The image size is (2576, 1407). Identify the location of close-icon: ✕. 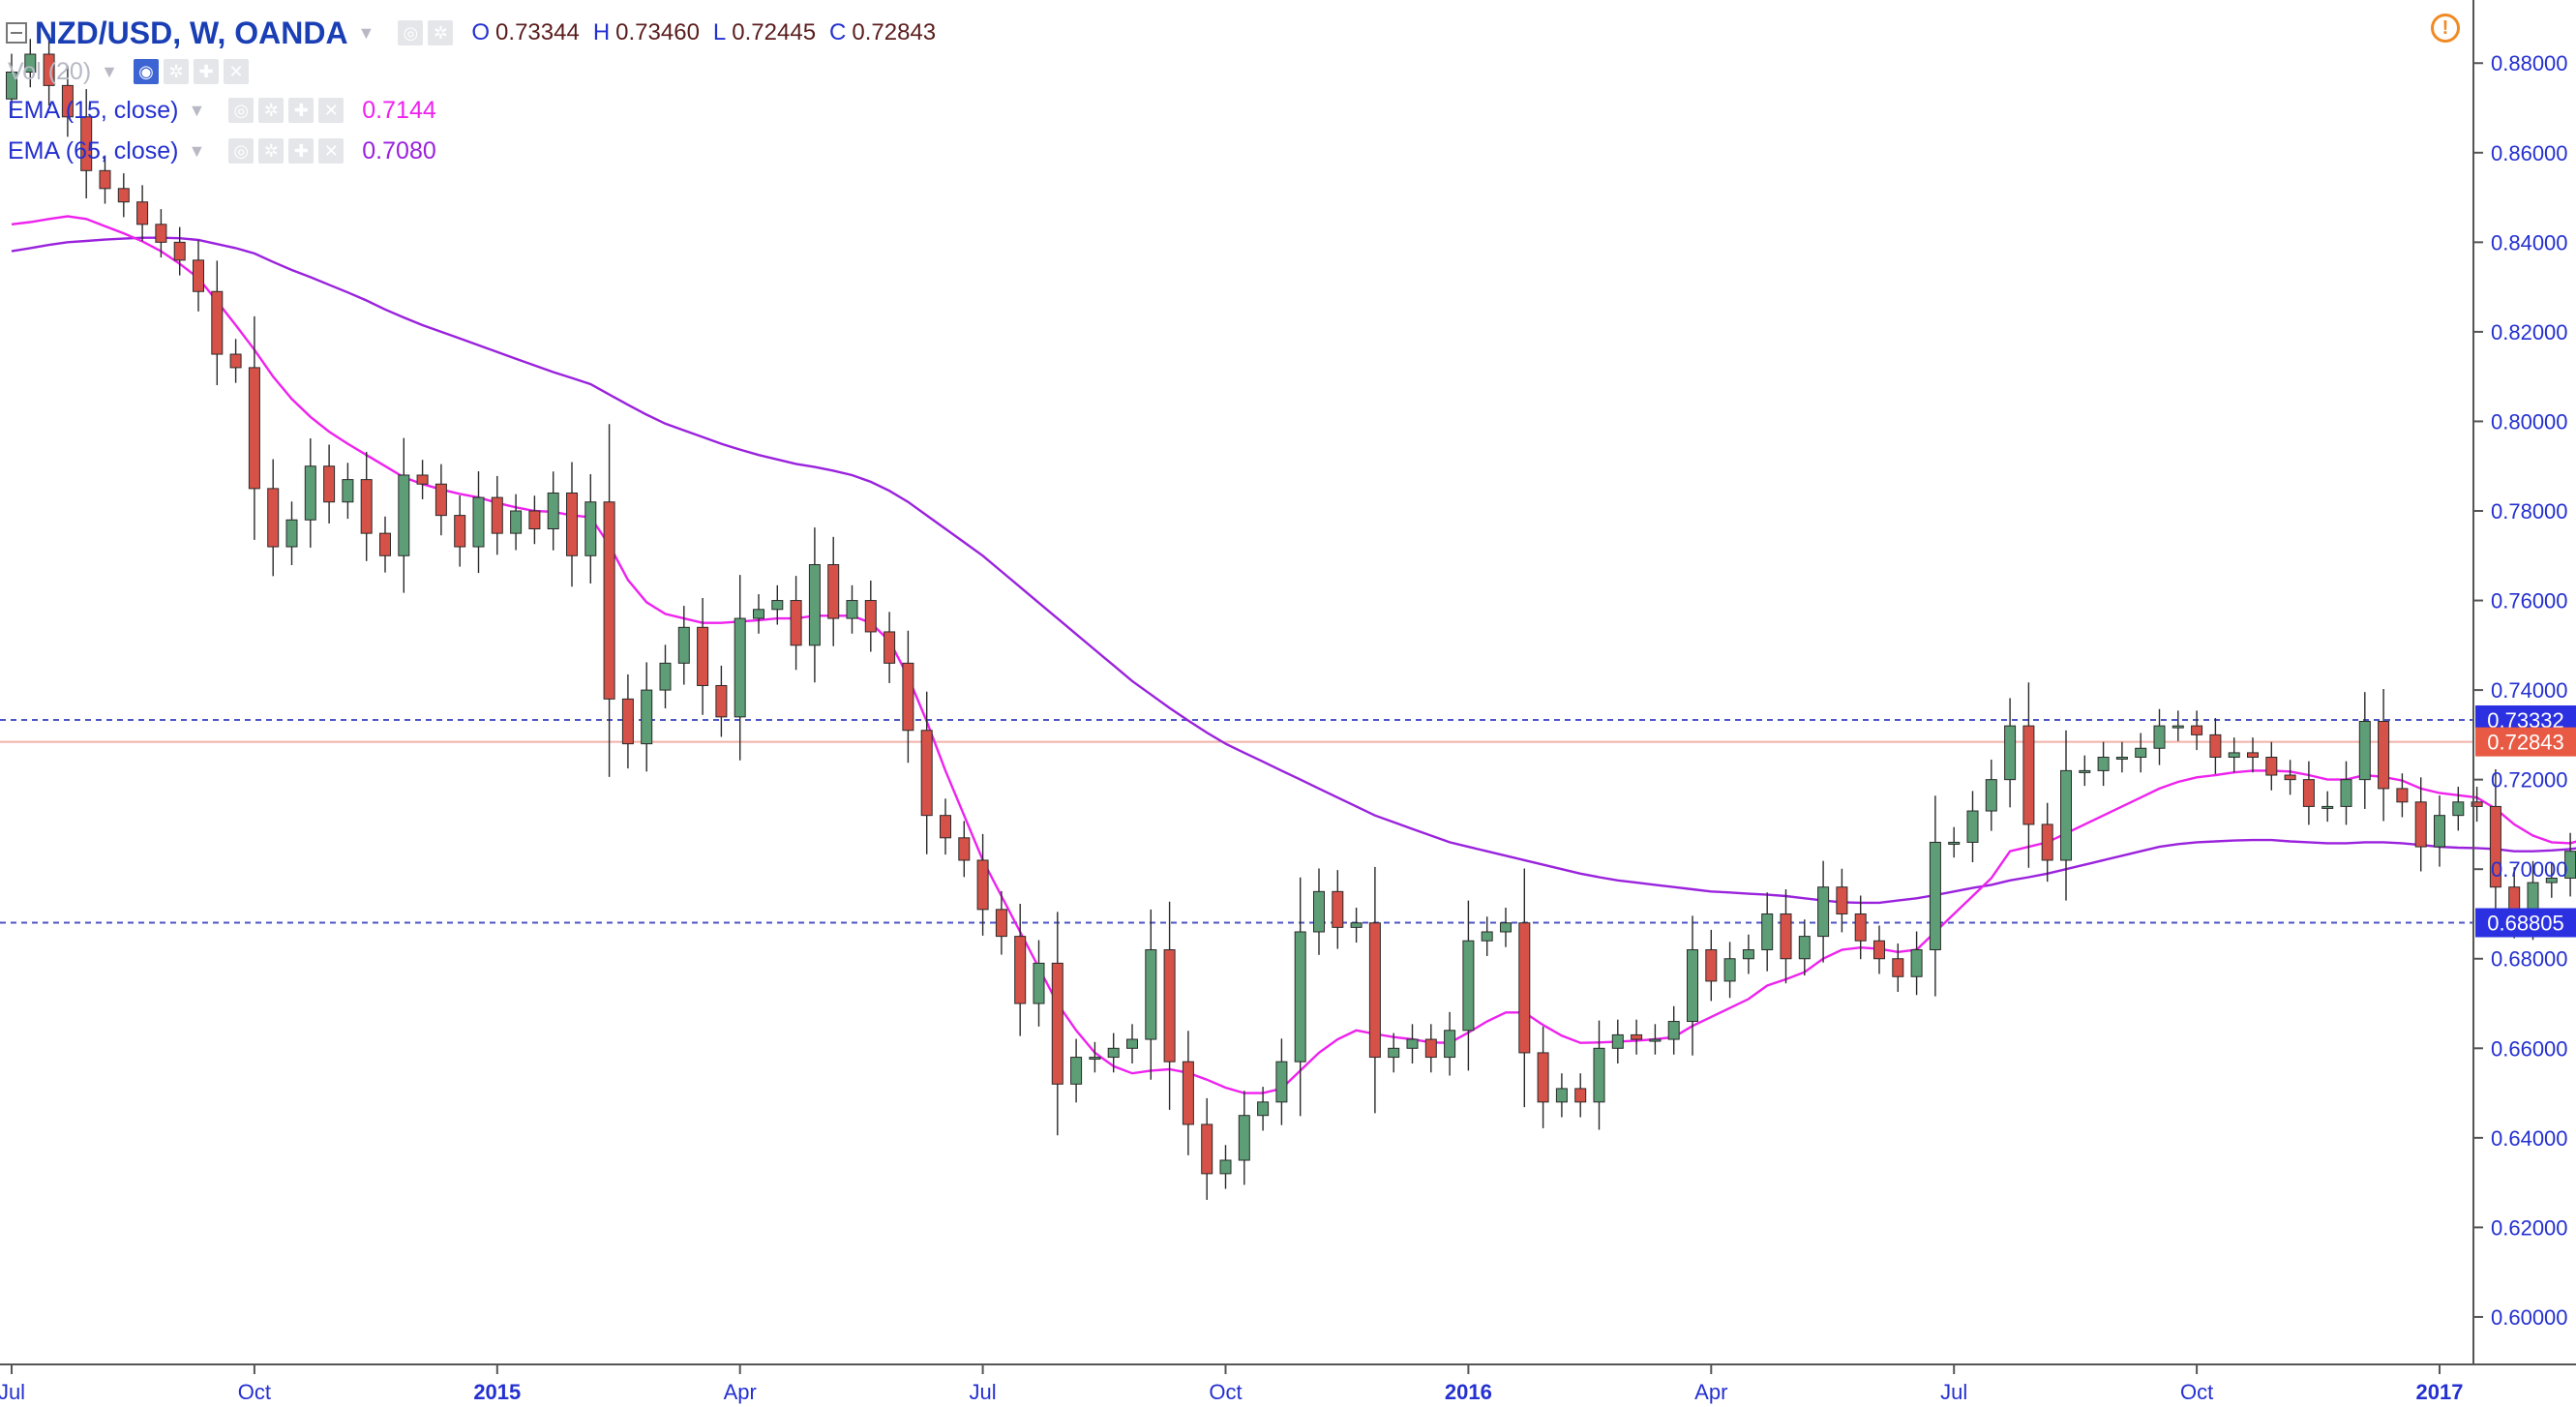
(331, 110).